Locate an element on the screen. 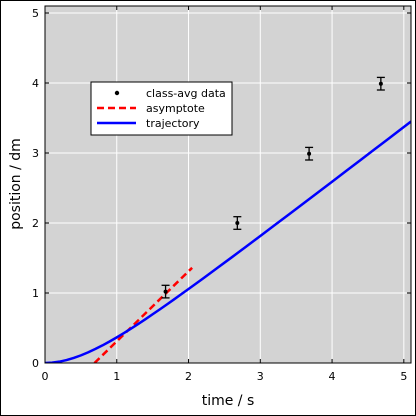 Image resolution: width=416 pixels, height=416 pixels. x-tick-label: 1 is located at coordinates (116, 376).